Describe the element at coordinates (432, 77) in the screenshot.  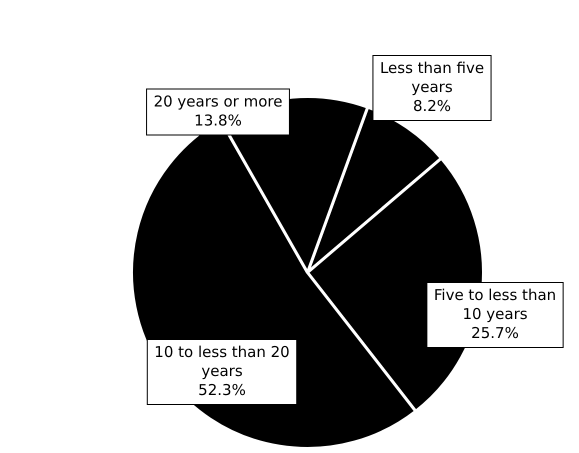
I see `slice-label: Less than five years` at that location.